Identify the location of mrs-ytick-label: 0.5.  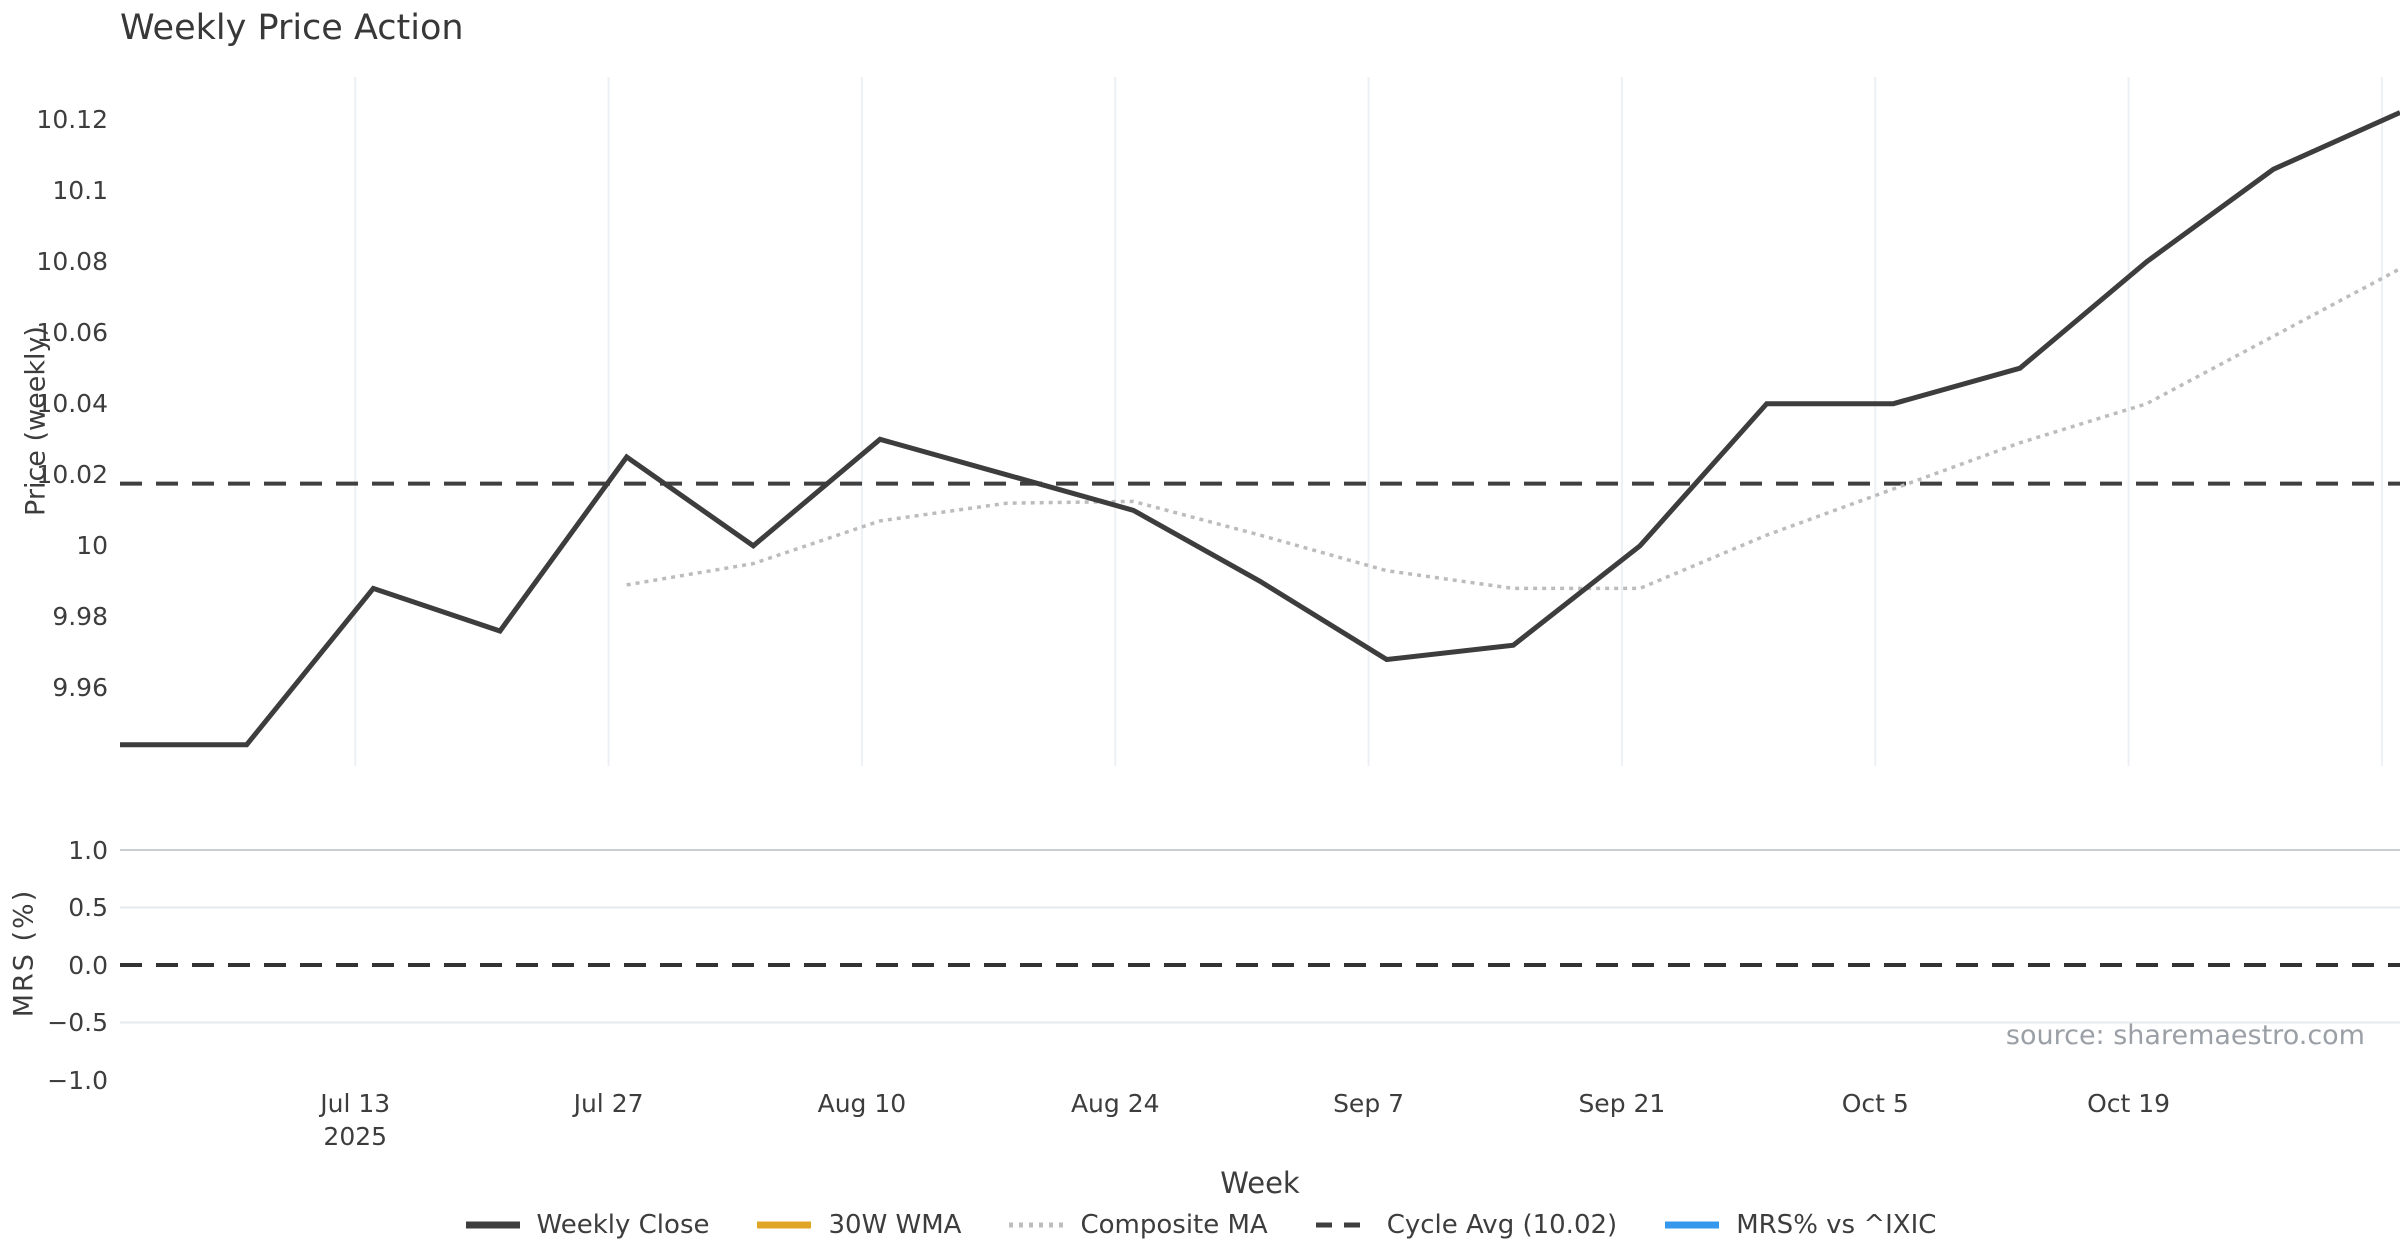
(88, 908).